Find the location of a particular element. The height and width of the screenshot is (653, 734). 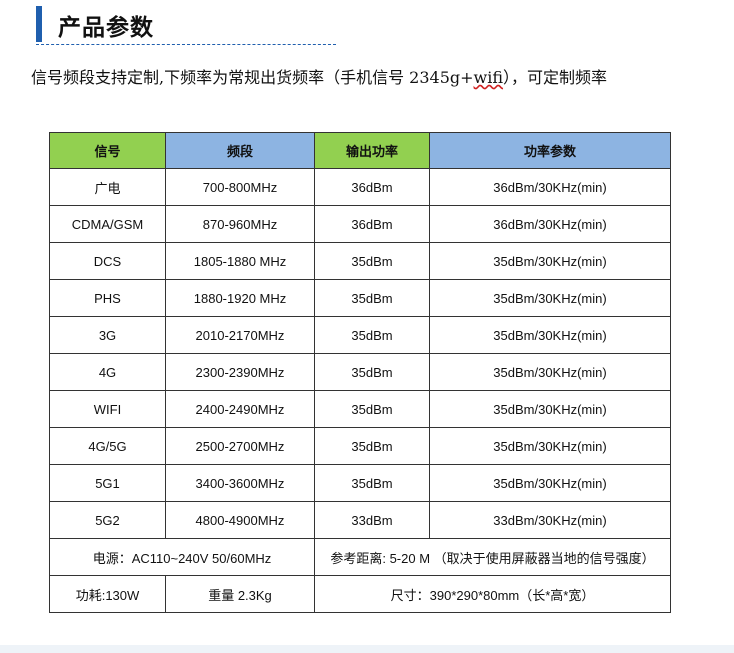

cell-signal: PHS is located at coordinates (107, 298).